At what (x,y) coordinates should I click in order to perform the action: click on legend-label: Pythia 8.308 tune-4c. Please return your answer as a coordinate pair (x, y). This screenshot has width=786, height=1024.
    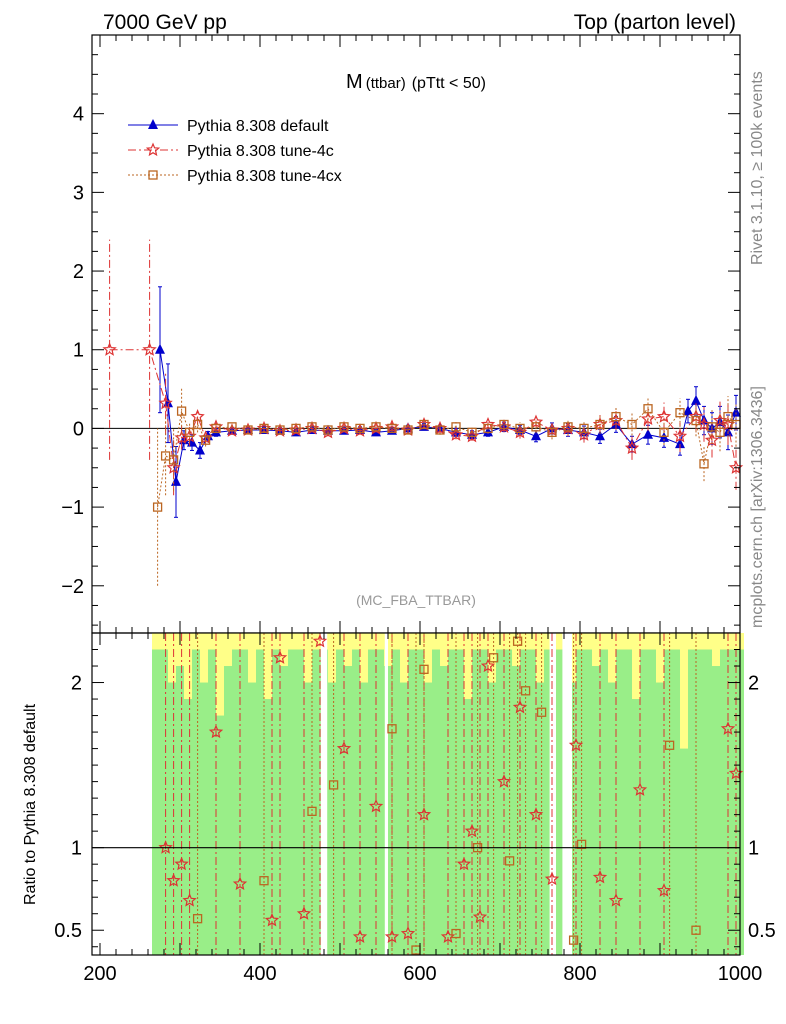
    Looking at the image, I should click on (260, 151).